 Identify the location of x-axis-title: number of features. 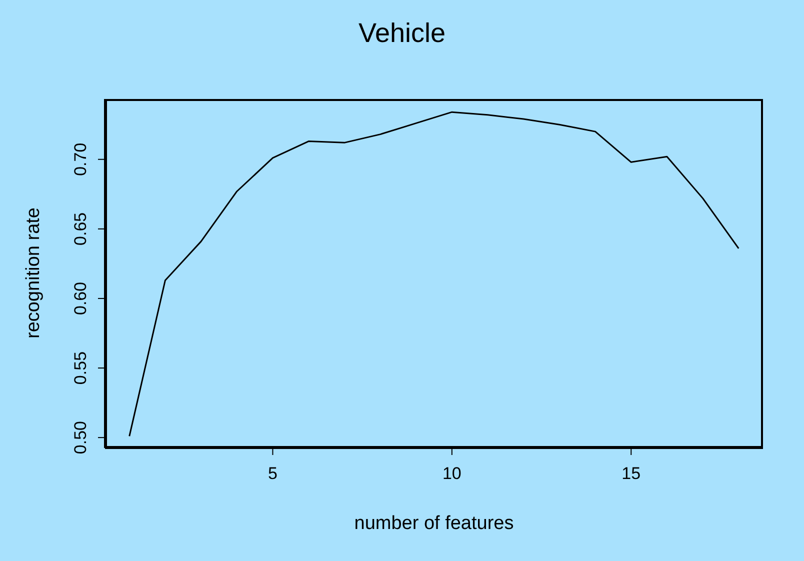
(434, 524).